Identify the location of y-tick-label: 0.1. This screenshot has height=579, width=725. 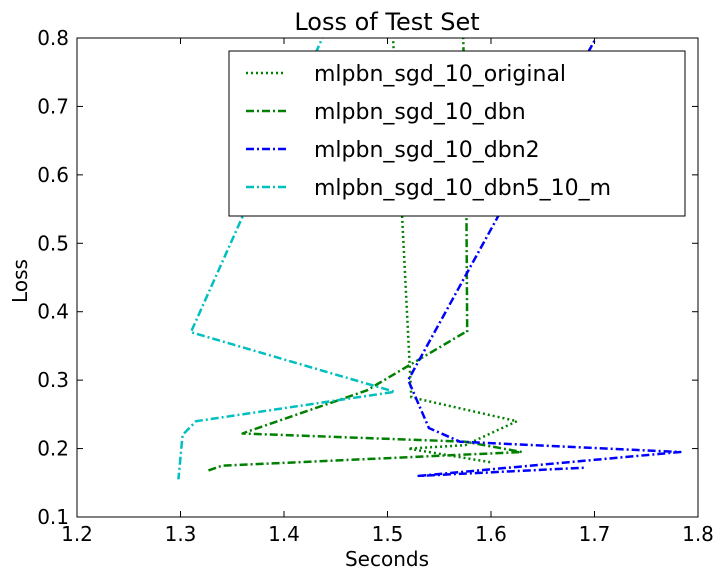
(53, 517).